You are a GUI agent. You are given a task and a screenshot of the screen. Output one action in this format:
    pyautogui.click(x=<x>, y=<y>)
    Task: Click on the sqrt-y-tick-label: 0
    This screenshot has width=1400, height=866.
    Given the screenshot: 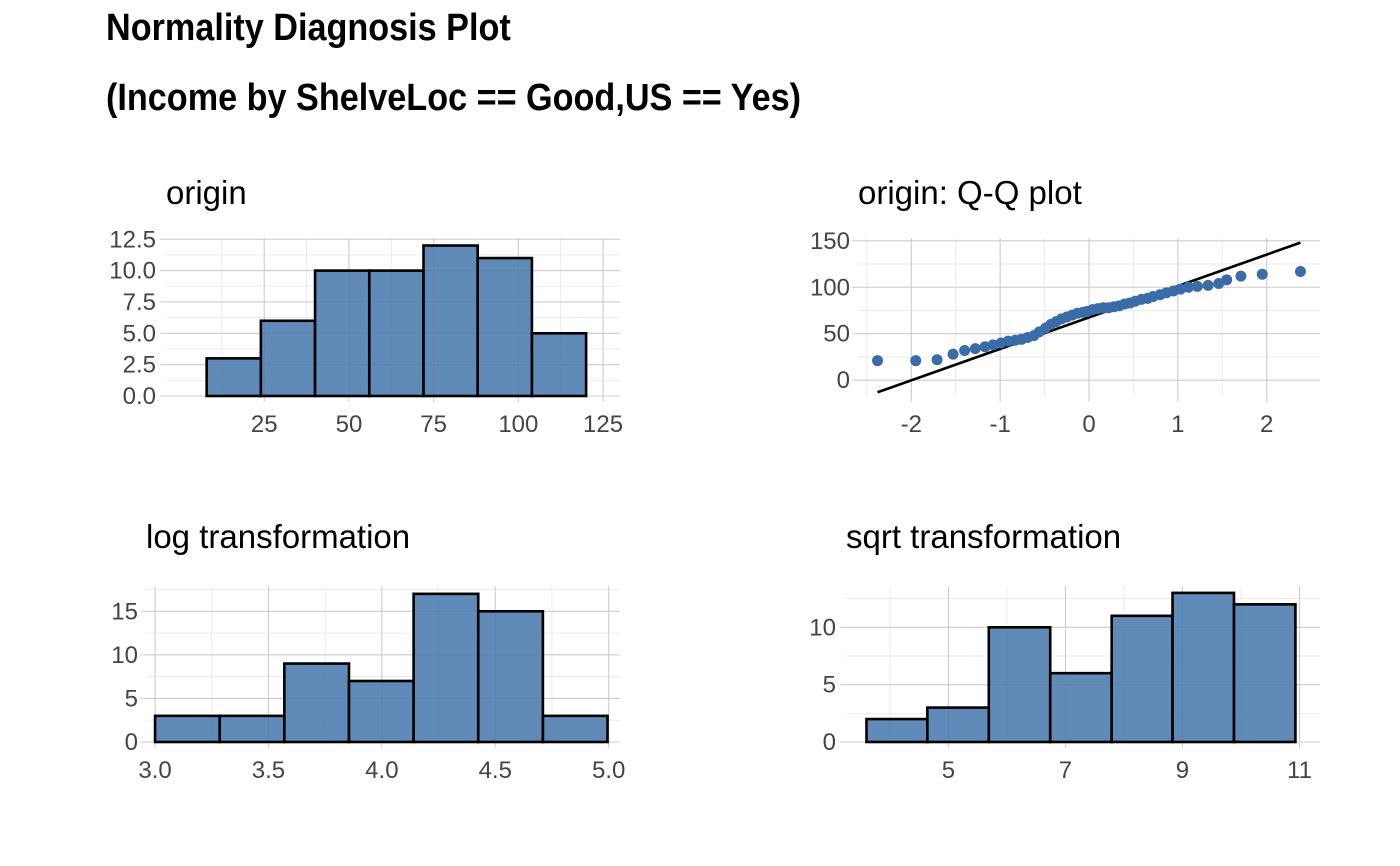 What is the action you would take?
    pyautogui.click(x=829, y=742)
    